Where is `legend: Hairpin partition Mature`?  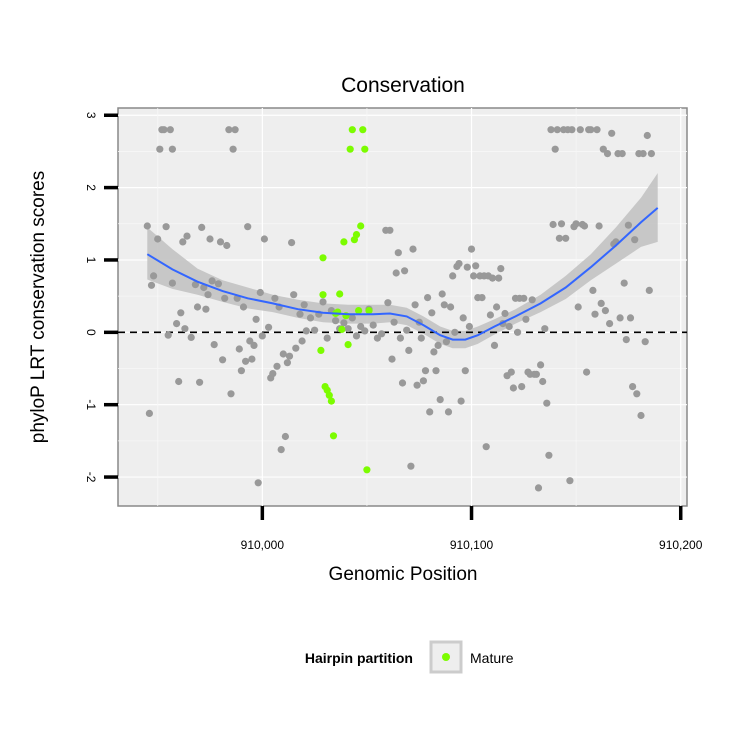 legend: Hairpin partition Mature is located at coordinates (409, 657).